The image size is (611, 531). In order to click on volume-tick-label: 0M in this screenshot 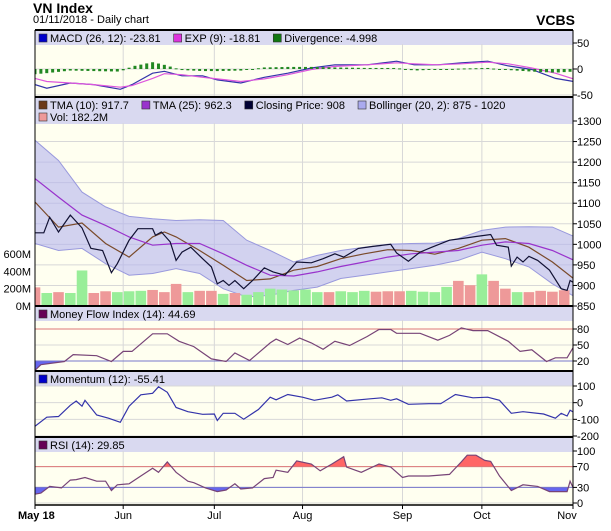, I will do `click(23, 307)`.